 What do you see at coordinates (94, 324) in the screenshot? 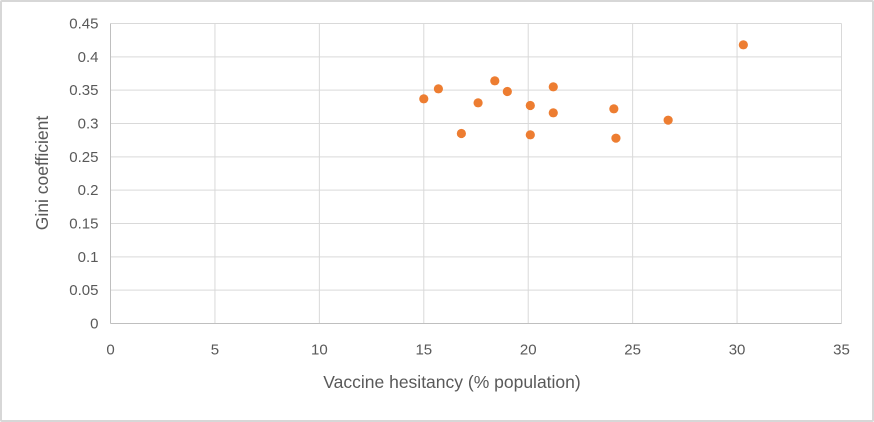
I see `y-tick-label: 0` at bounding box center [94, 324].